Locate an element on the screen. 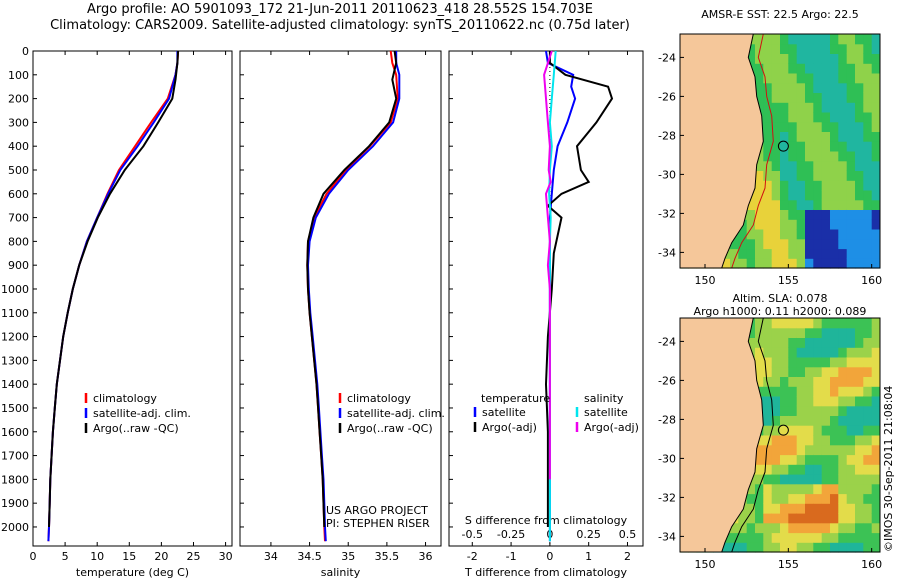 The height and width of the screenshot is (580, 900). map-lon-tick-label: 155 is located at coordinates (788, 280).